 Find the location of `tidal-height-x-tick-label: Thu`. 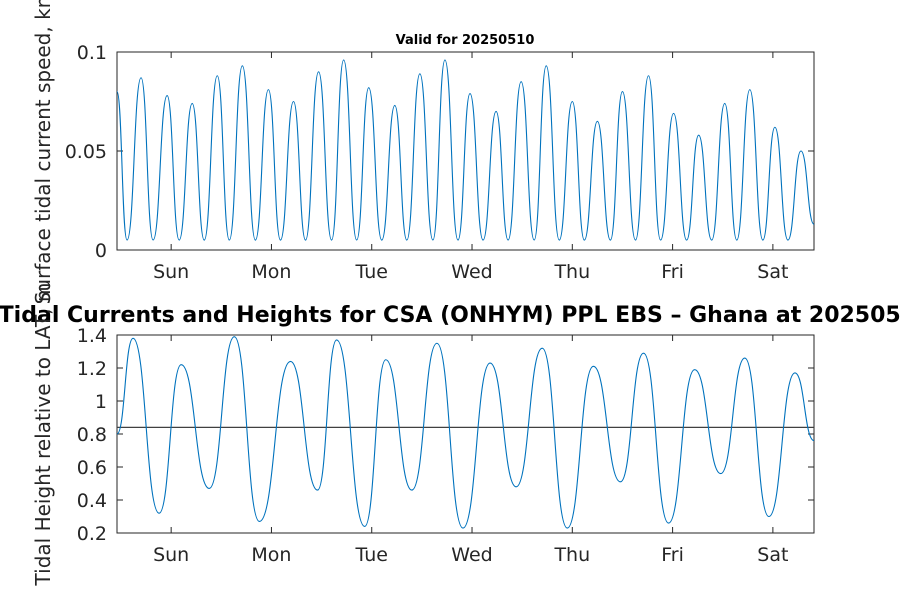

tidal-height-x-tick-label: Thu is located at coordinates (571, 555).